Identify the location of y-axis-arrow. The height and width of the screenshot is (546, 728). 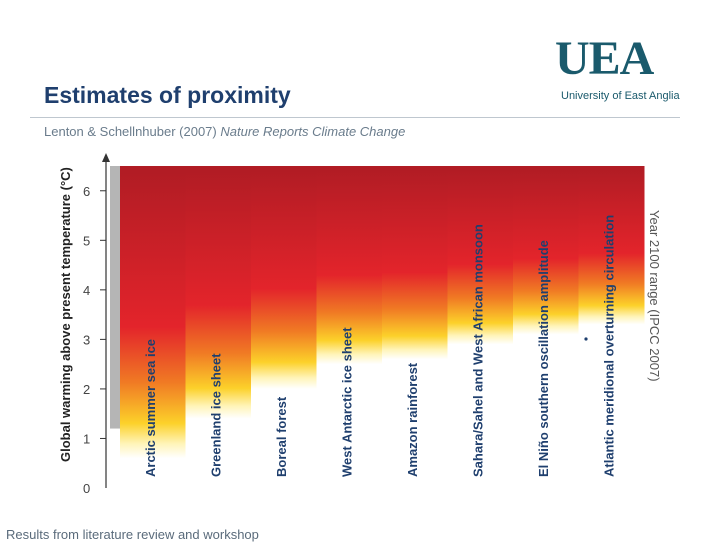
(106, 157).